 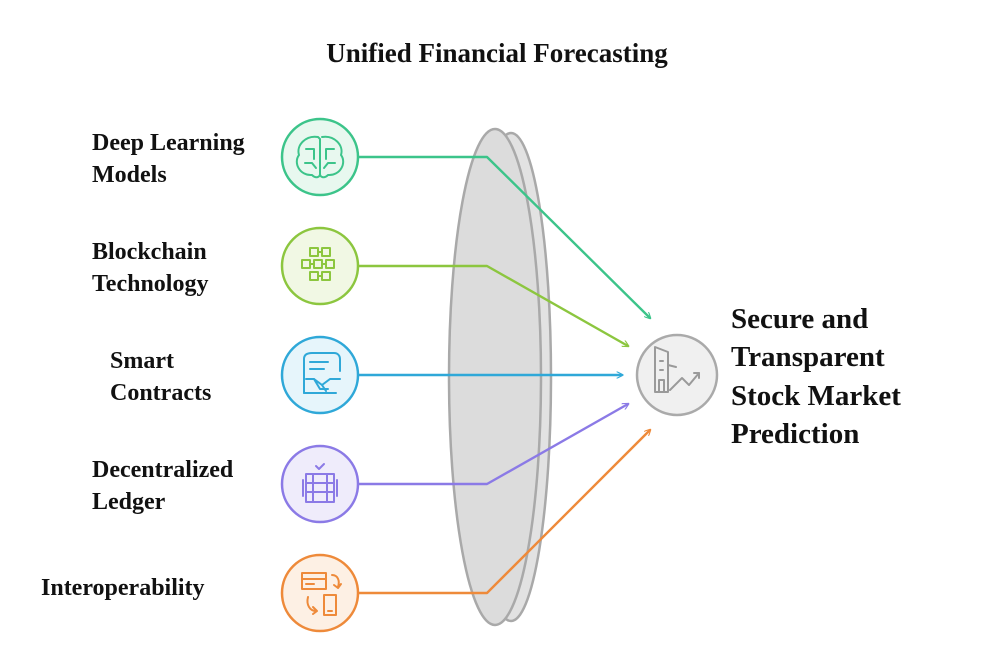 What do you see at coordinates (495, 377) in the screenshot?
I see `lens-front-face` at bounding box center [495, 377].